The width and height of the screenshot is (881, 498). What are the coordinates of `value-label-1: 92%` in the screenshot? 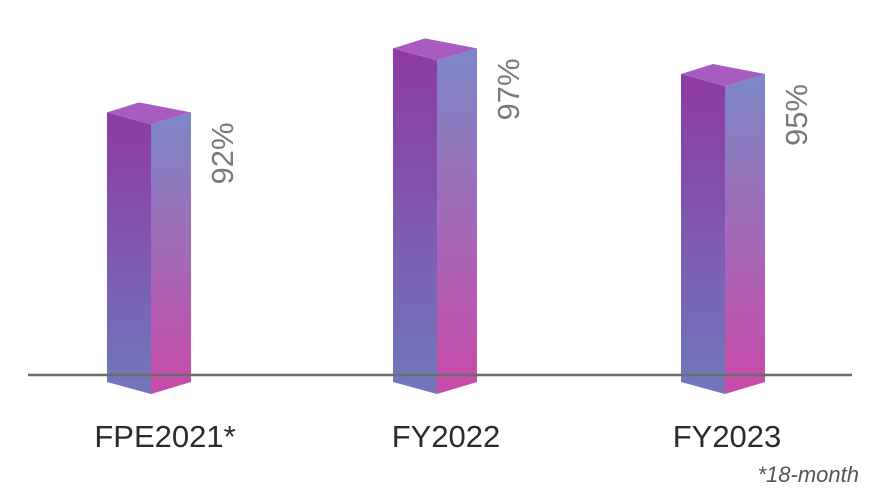 It's located at (222, 153).